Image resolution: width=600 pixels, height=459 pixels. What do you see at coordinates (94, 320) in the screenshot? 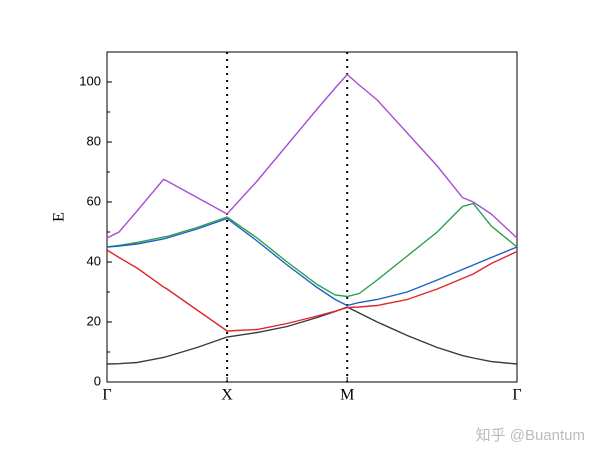
I see `y-tick-label: 20` at bounding box center [94, 320].